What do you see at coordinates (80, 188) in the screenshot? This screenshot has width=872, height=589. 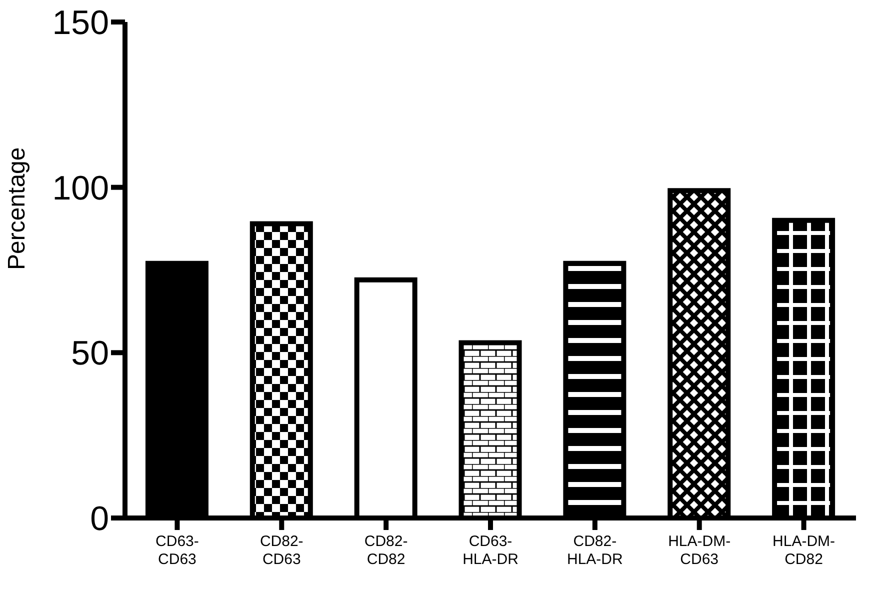 I see `y-tick-label: 100` at bounding box center [80, 188].